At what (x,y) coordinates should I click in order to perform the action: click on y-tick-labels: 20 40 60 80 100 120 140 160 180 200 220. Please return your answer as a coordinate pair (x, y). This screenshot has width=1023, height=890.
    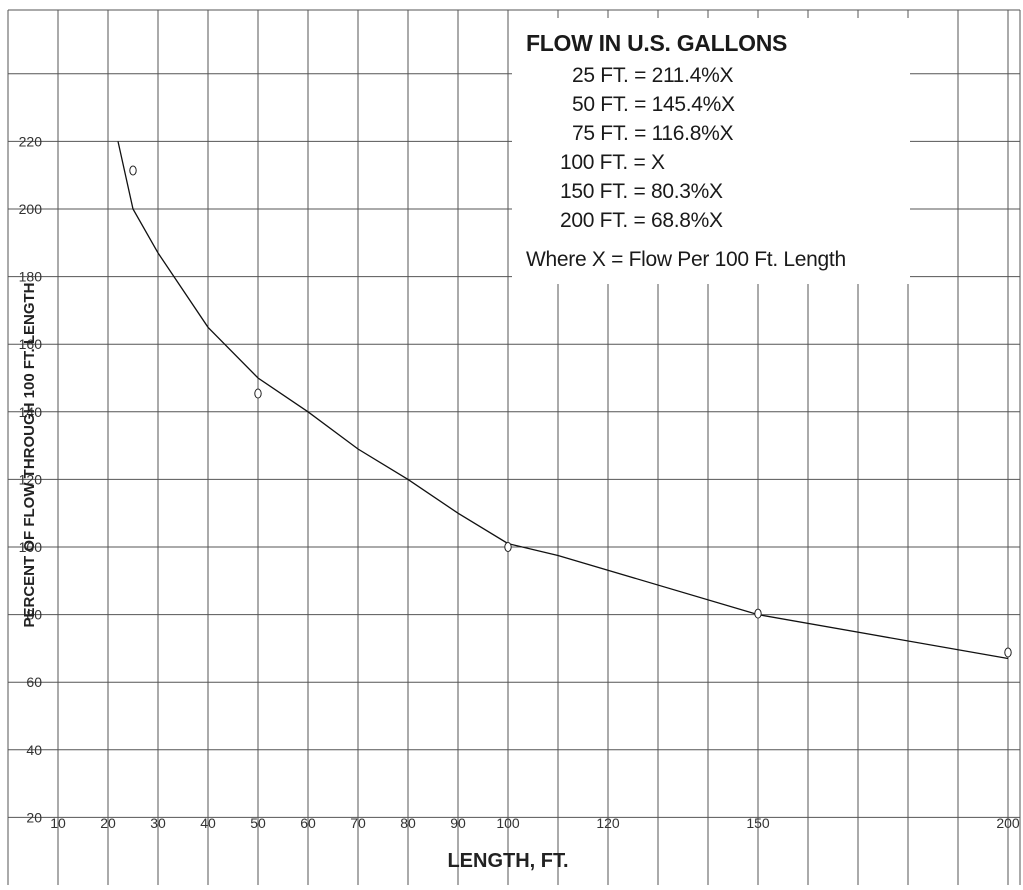
    Looking at the image, I should click on (31, 479).